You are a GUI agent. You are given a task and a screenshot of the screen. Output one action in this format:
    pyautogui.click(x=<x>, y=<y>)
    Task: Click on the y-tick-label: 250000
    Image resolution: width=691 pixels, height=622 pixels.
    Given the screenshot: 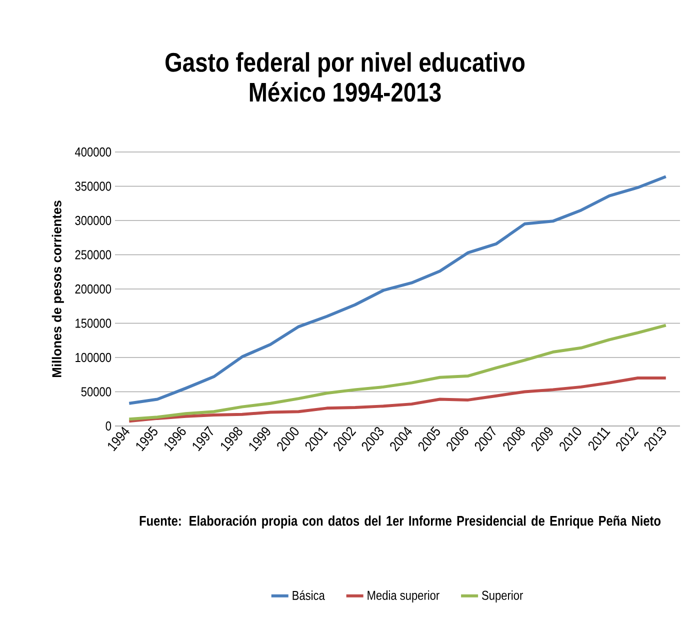 What is the action you would take?
    pyautogui.click(x=93, y=255)
    